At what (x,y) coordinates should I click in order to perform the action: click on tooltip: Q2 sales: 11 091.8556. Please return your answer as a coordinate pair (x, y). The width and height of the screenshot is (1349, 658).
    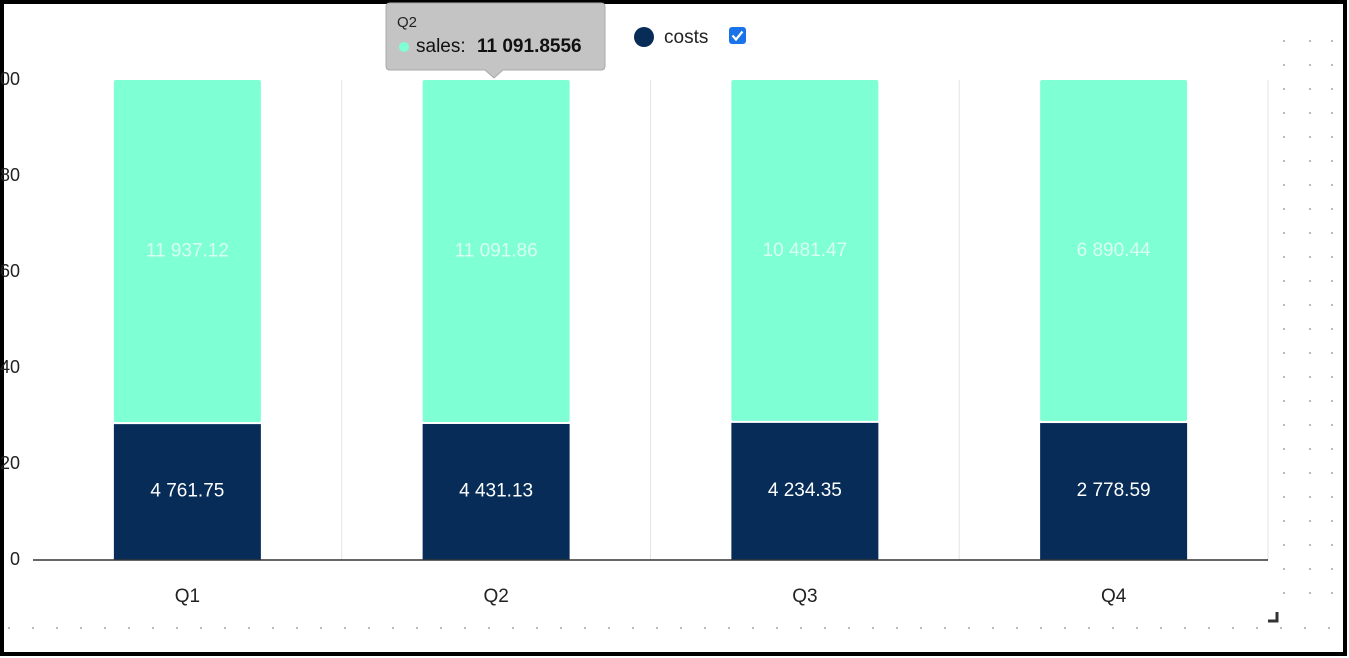
    Looking at the image, I should click on (495, 40).